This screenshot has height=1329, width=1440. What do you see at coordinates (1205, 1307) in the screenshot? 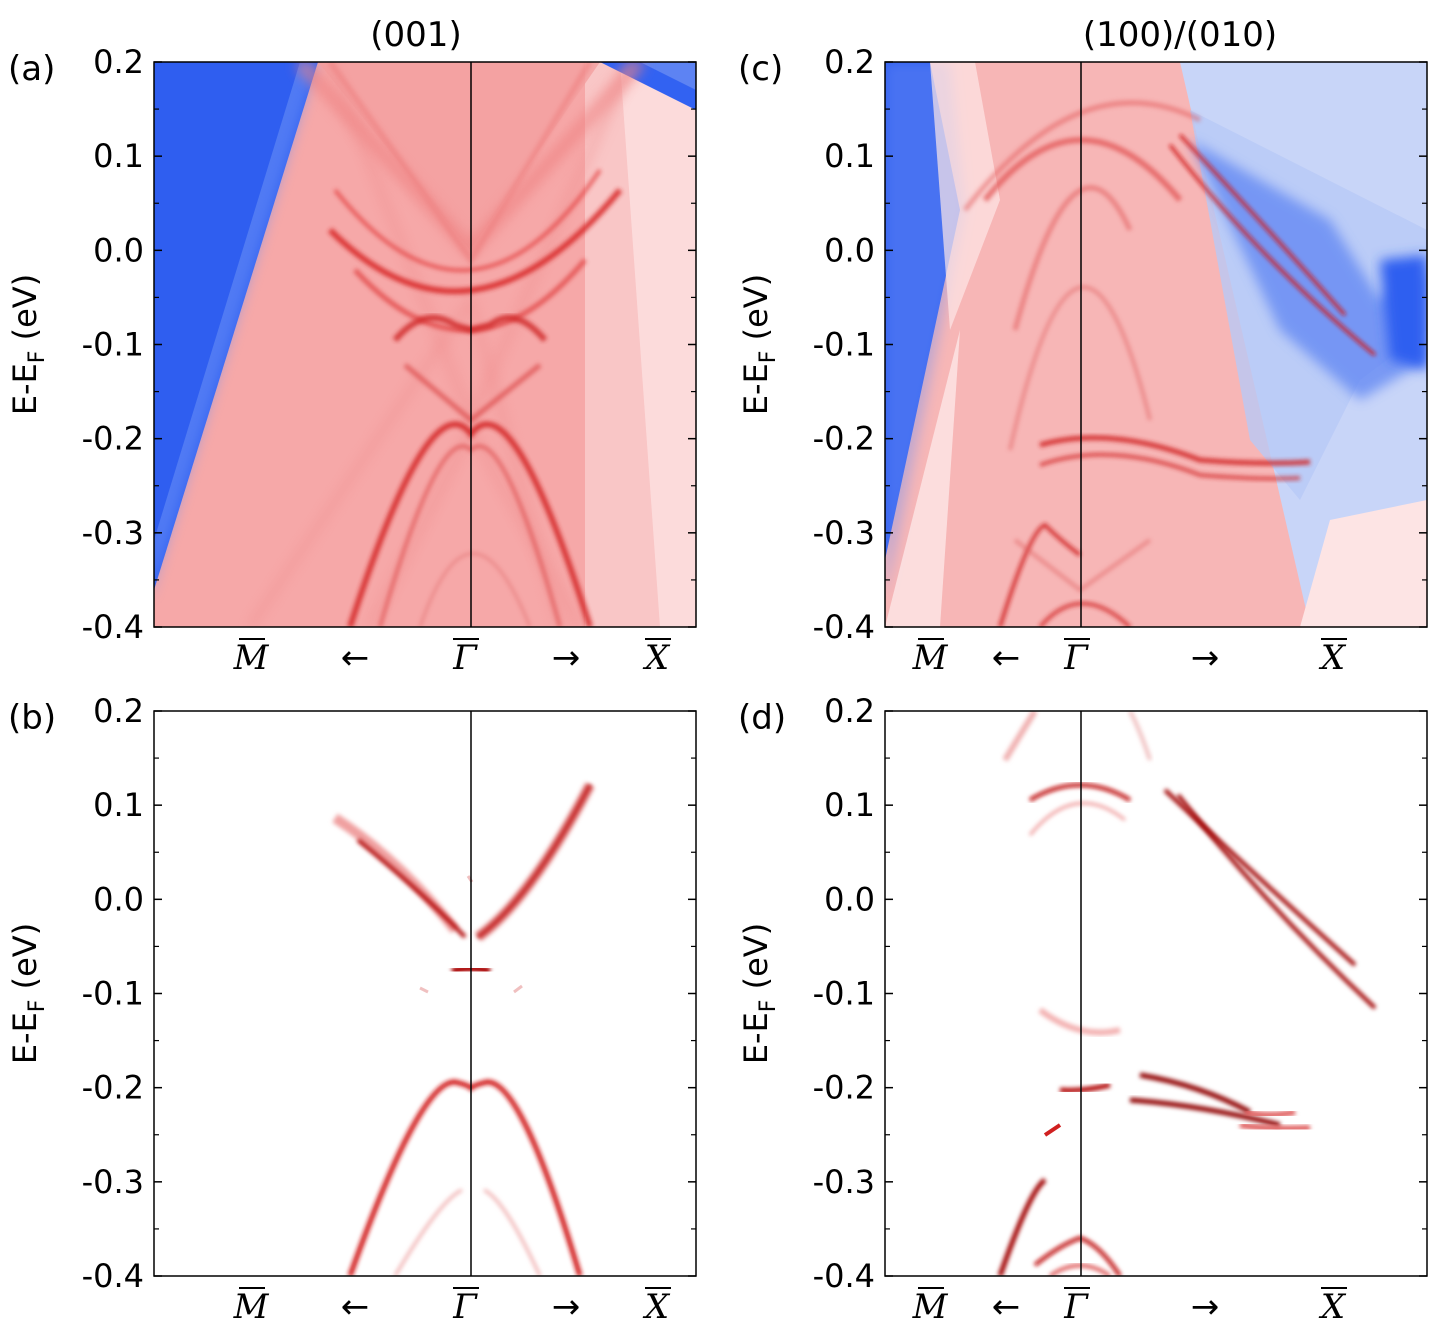
I see `panel-d-kpoint-R: →` at bounding box center [1205, 1307].